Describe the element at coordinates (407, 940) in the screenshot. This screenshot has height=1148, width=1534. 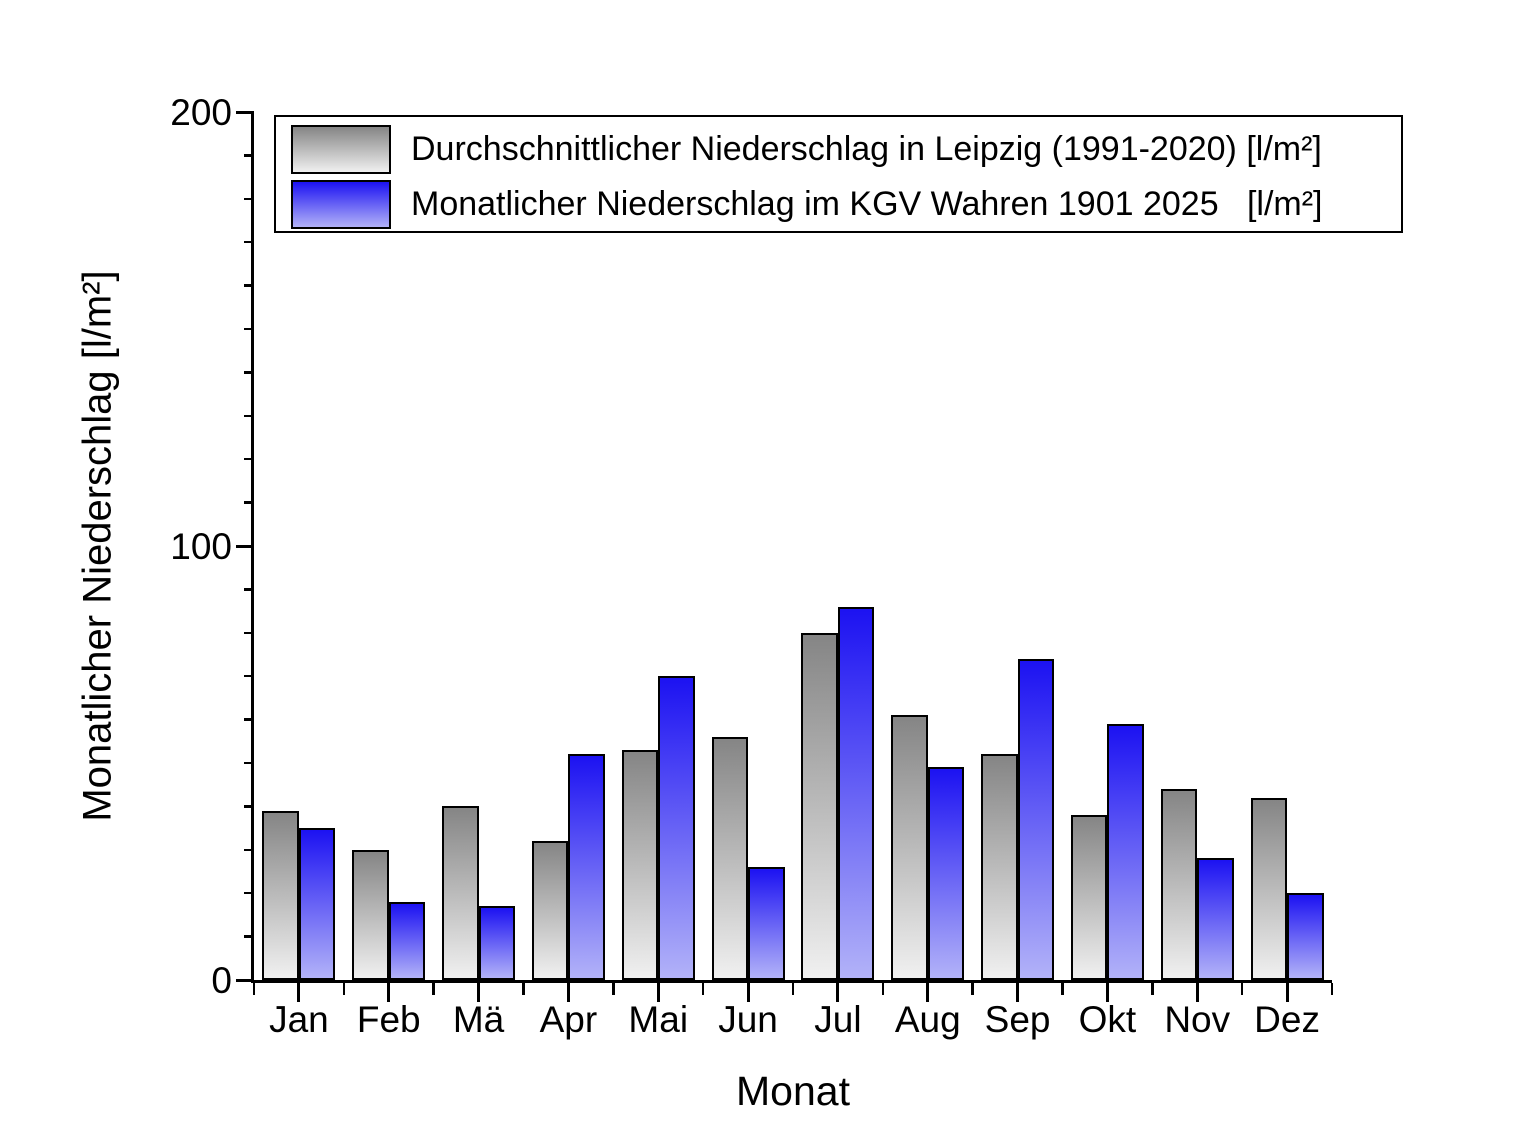
I see `bar-wahren-feb` at that location.